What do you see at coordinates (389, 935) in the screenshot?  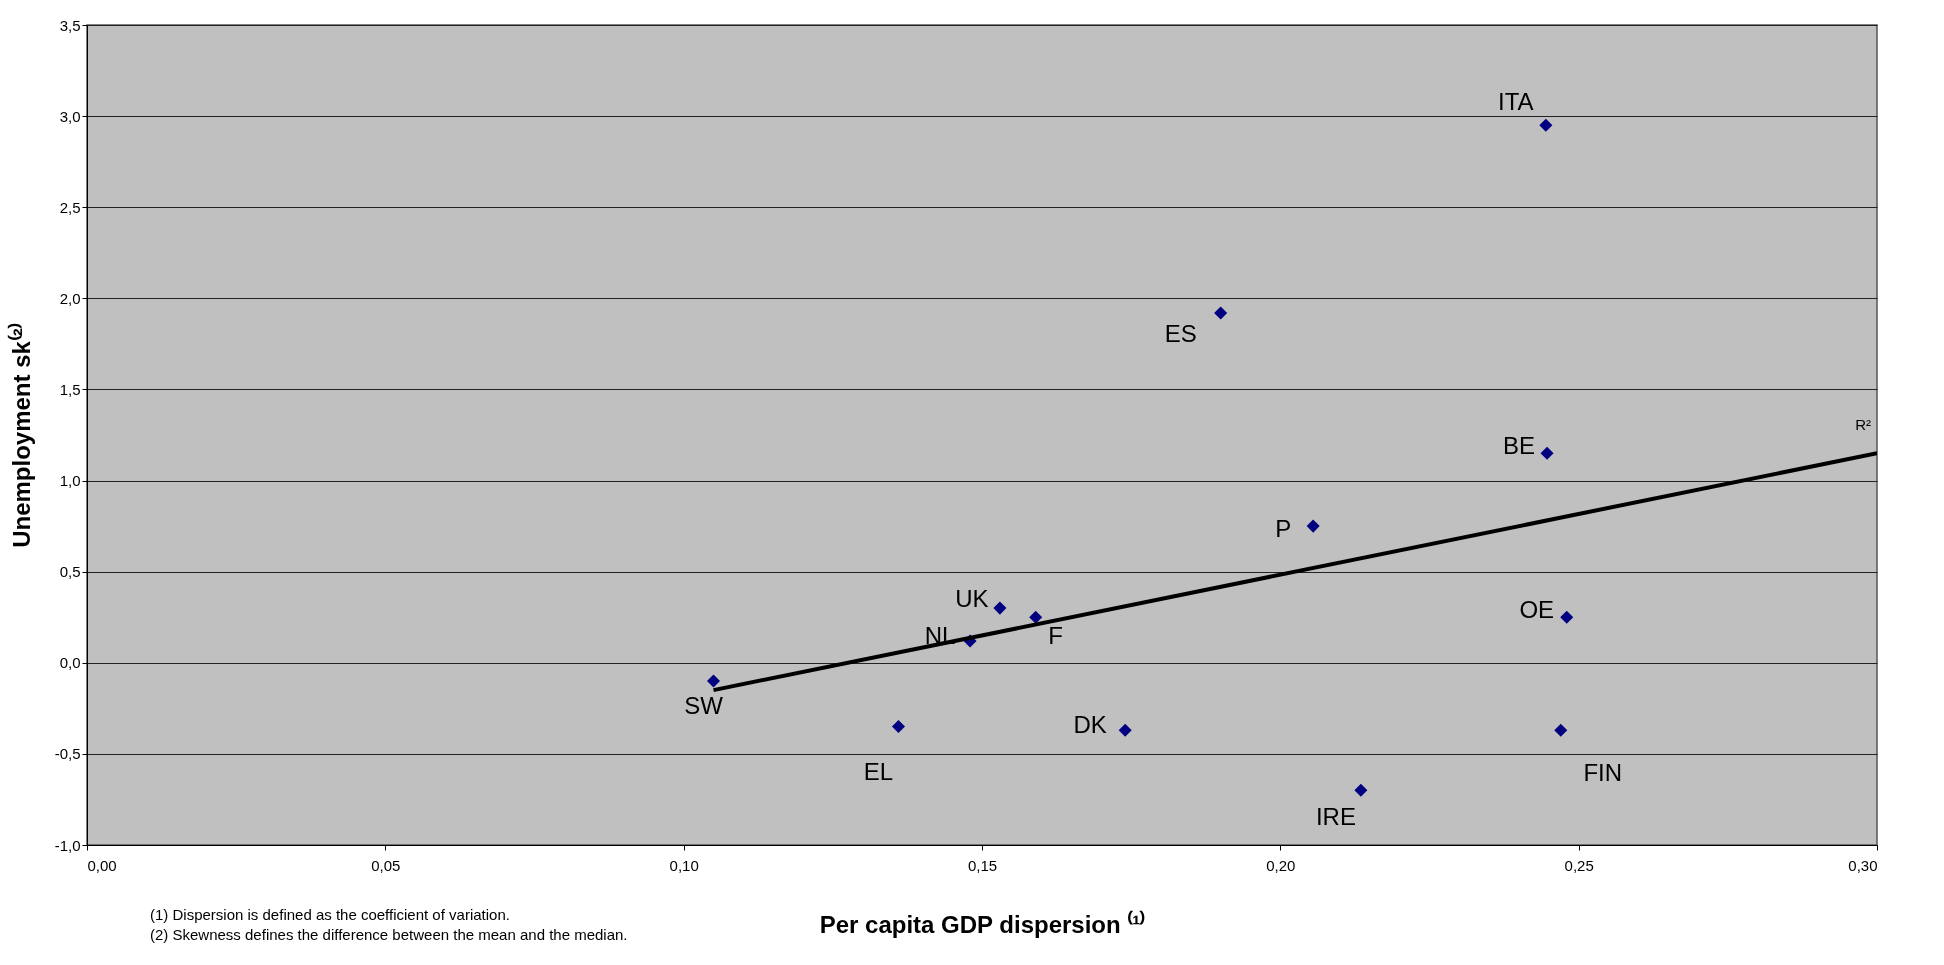 I see `text: (2) Skewness defines the difference between the mean and the median.` at bounding box center [389, 935].